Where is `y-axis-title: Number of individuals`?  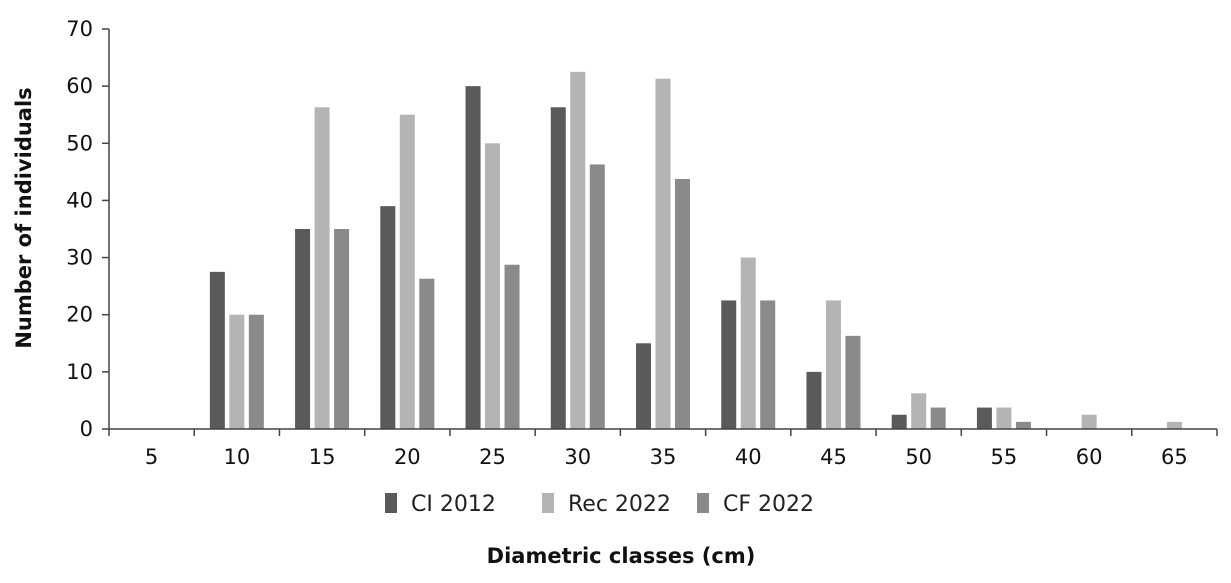 y-axis-title: Number of individuals is located at coordinates (24, 217).